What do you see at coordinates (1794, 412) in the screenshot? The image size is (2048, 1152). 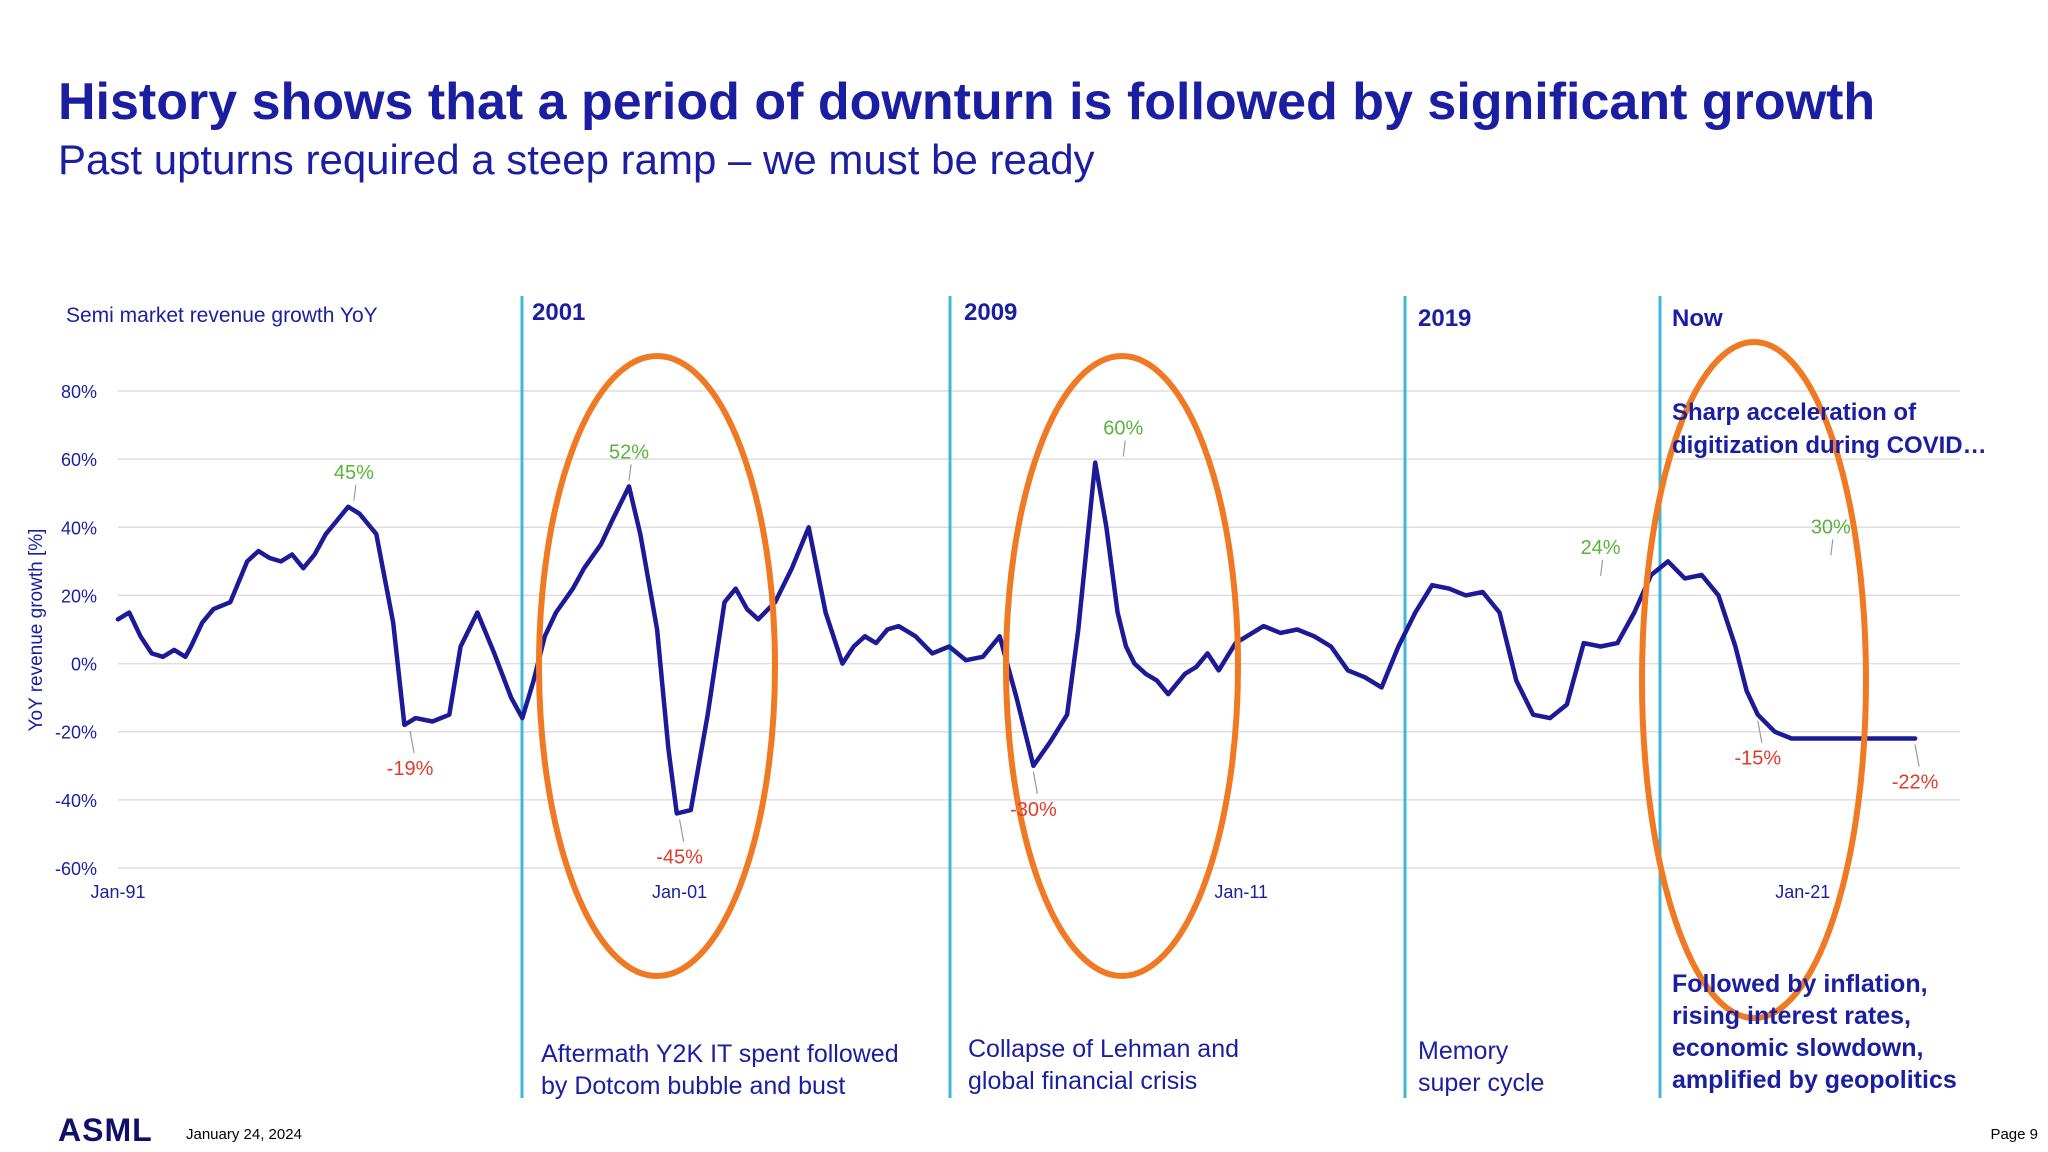 I see `covid-note: Sharp acceleration of` at bounding box center [1794, 412].